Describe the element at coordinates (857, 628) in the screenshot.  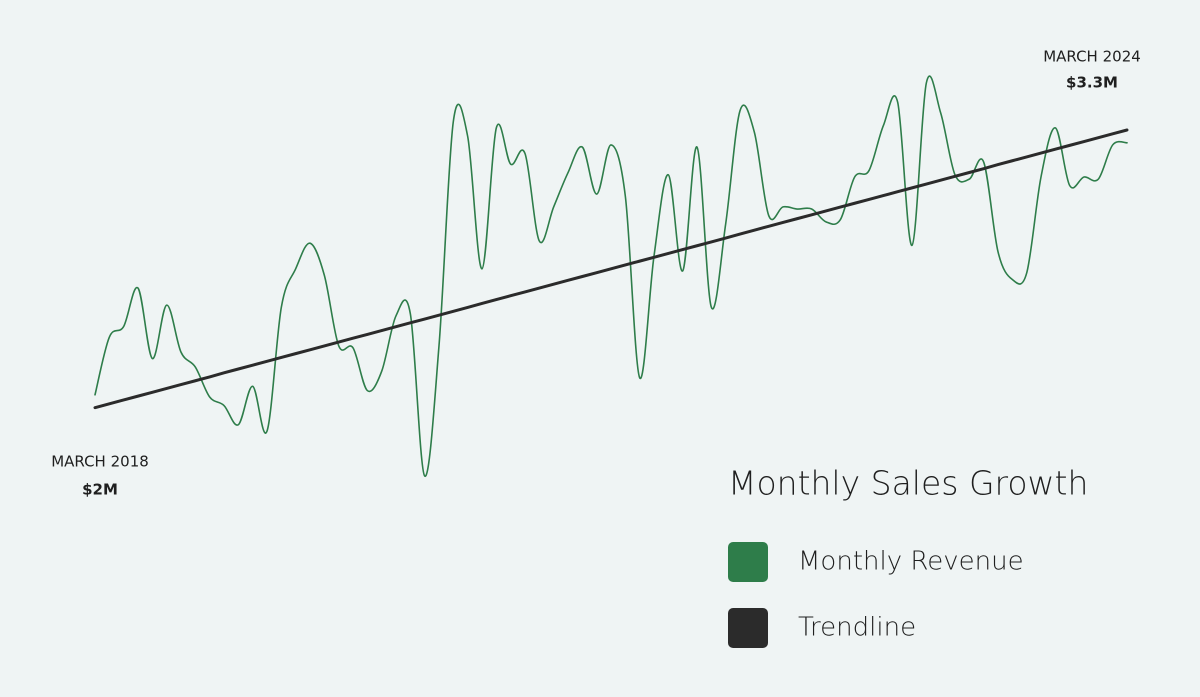
I see `legend-label: Trendline` at that location.